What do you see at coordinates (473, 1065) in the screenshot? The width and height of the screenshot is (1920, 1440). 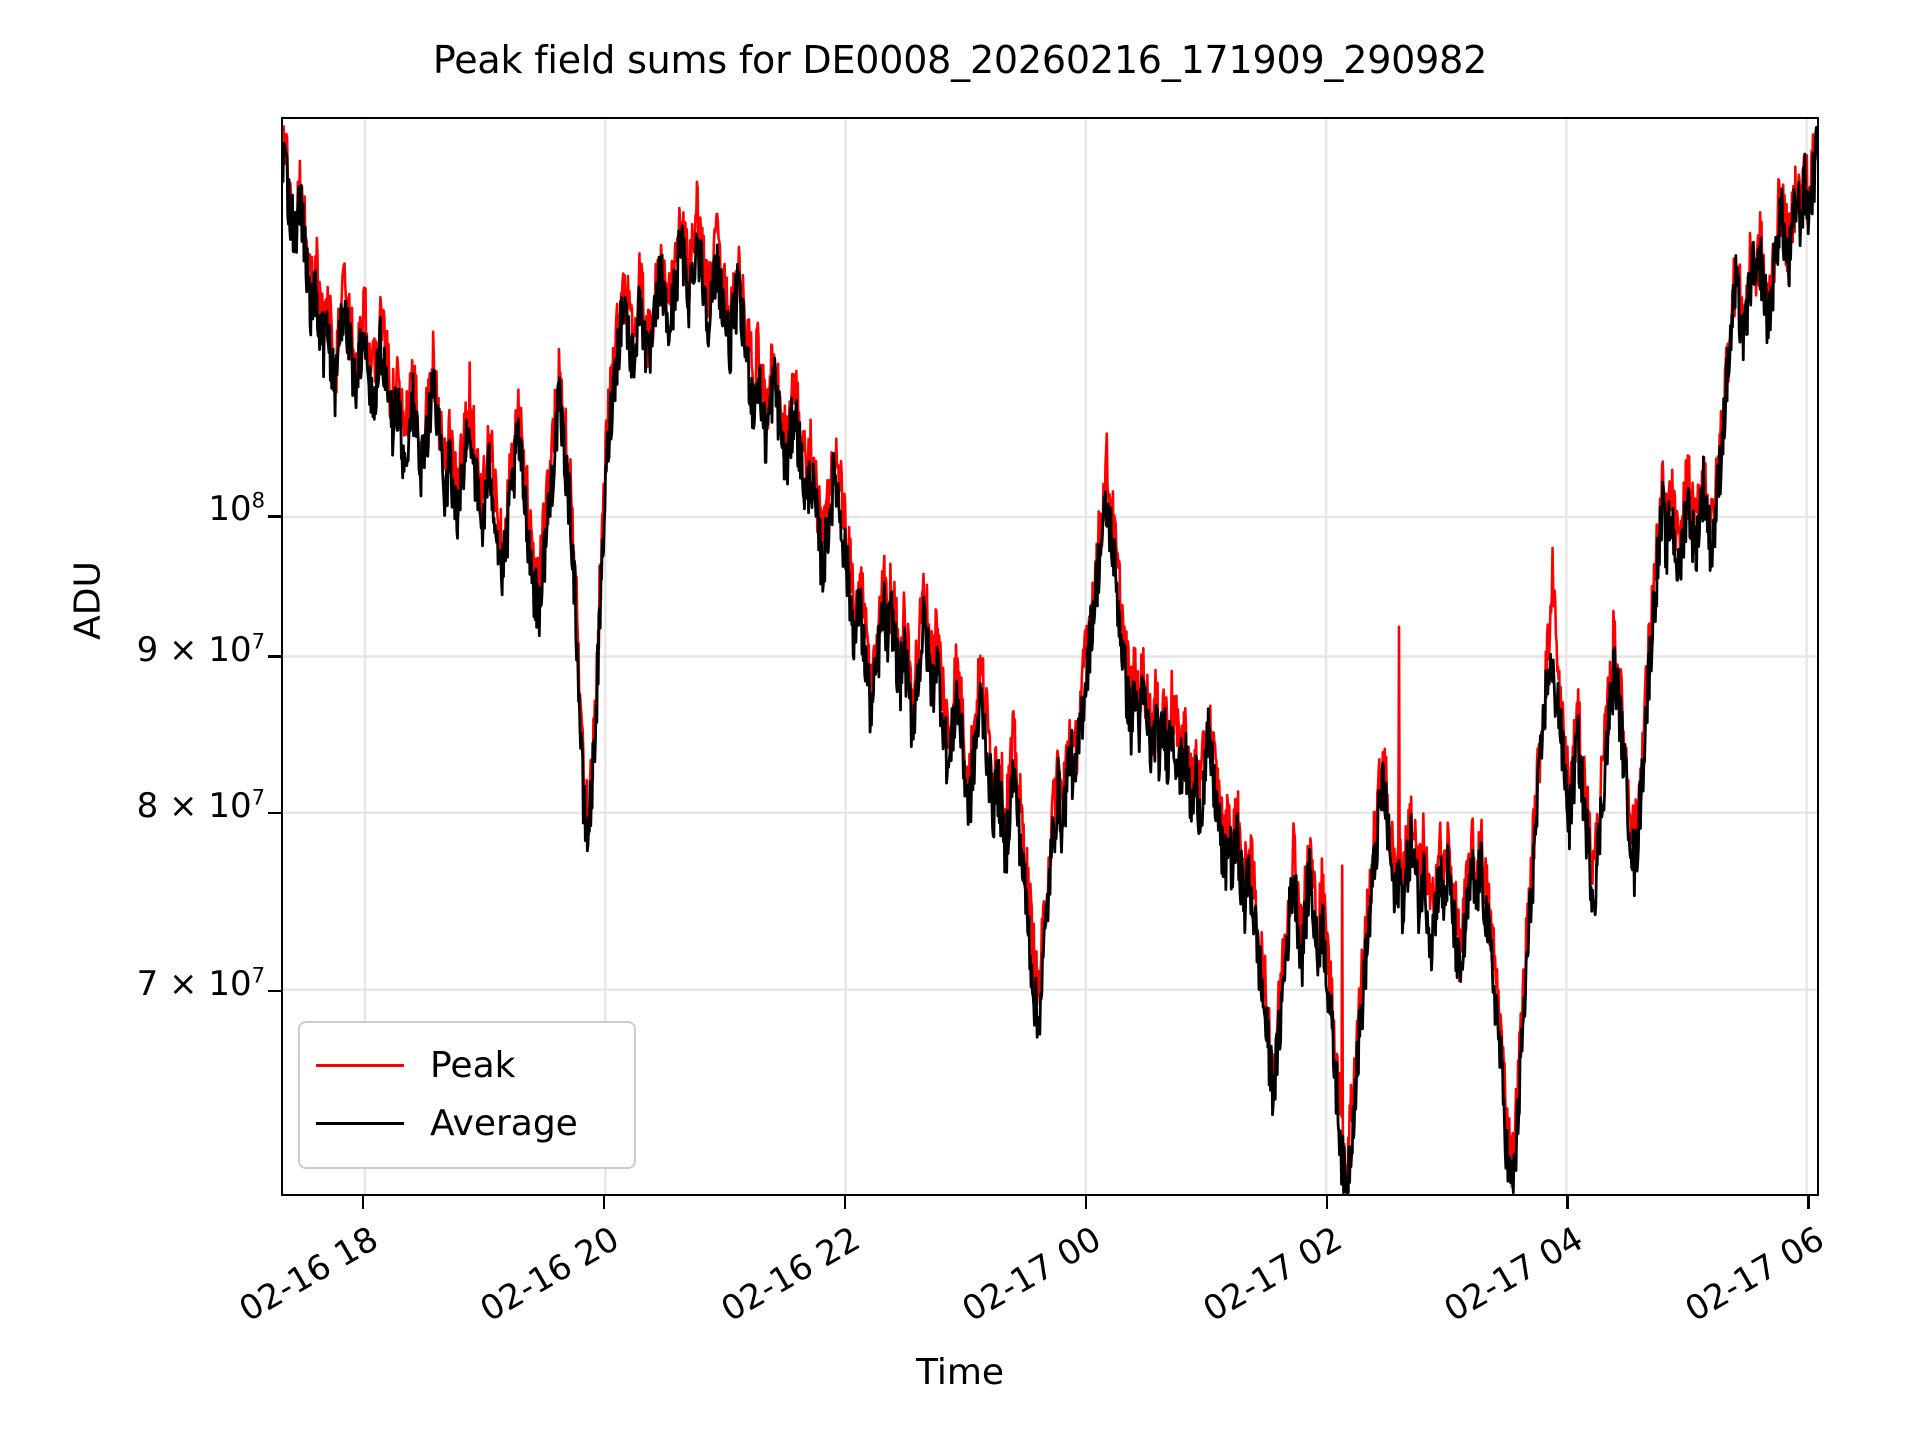 I see `legend-label: Peak` at bounding box center [473, 1065].